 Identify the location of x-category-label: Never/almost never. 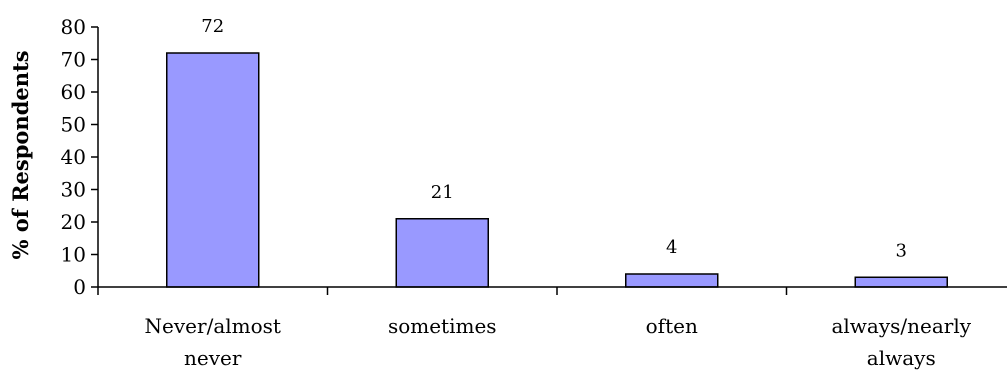
(213, 342).